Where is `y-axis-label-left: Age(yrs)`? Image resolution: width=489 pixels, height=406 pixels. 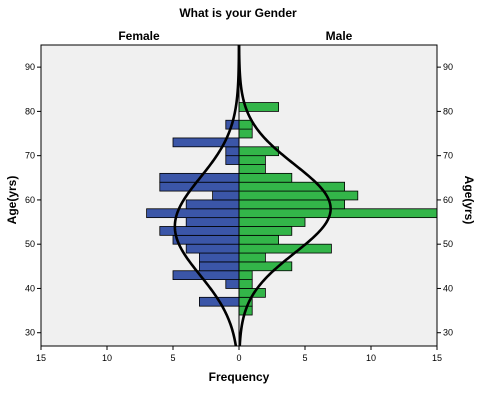
y-axis-label-left: Age(yrs) is located at coordinates (12, 200).